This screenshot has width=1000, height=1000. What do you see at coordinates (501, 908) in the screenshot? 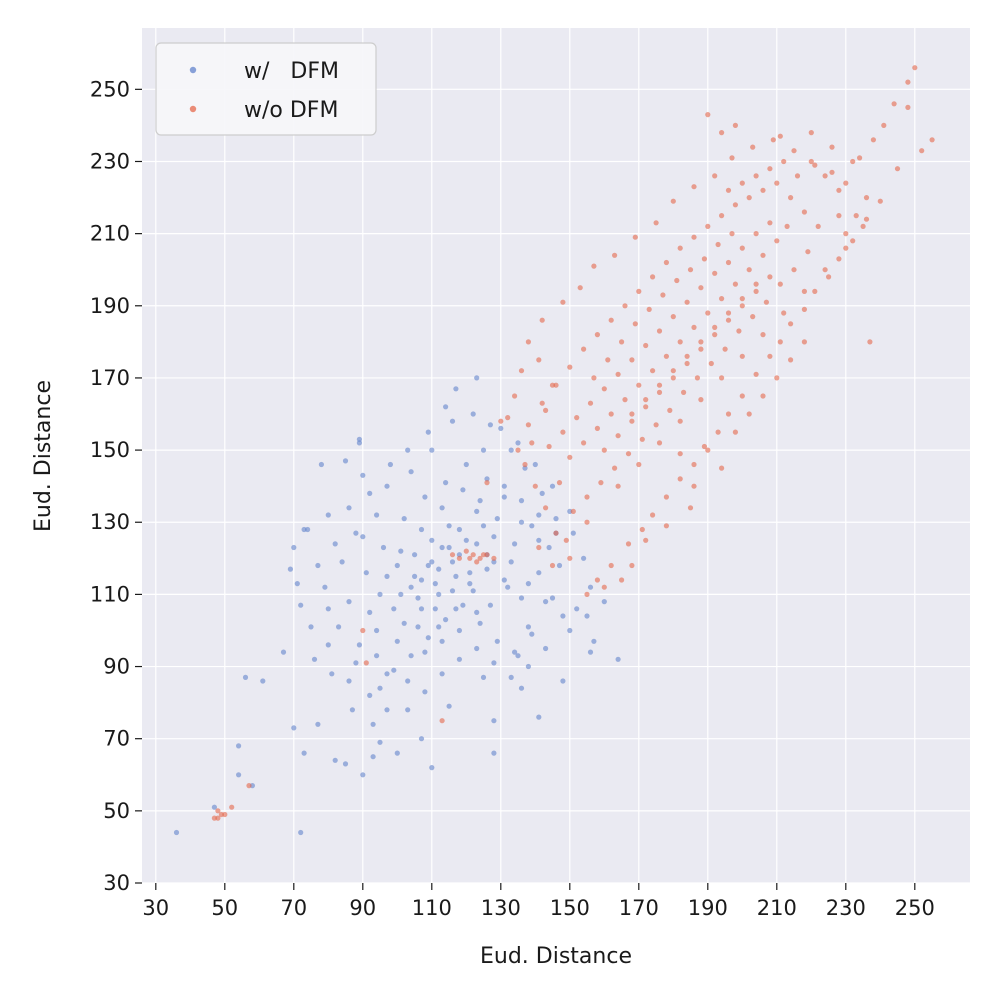
I see `x-tick-label: 130` at bounding box center [501, 908].